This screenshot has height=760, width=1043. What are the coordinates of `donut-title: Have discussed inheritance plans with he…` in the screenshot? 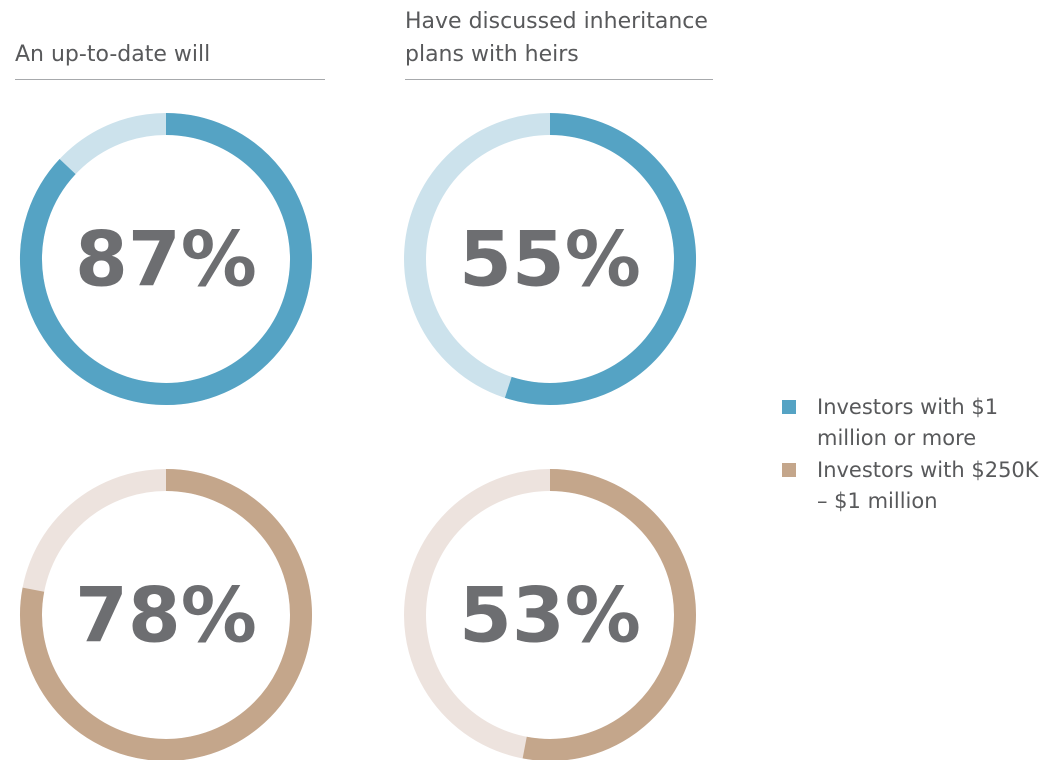 It's located at (559, 44).